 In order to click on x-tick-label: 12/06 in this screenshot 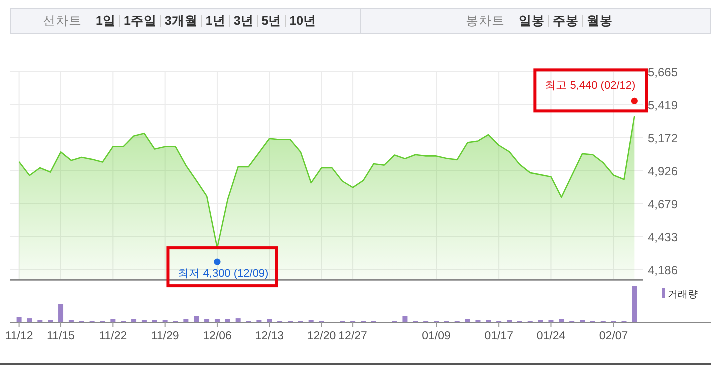, I will do `click(217, 336)`.